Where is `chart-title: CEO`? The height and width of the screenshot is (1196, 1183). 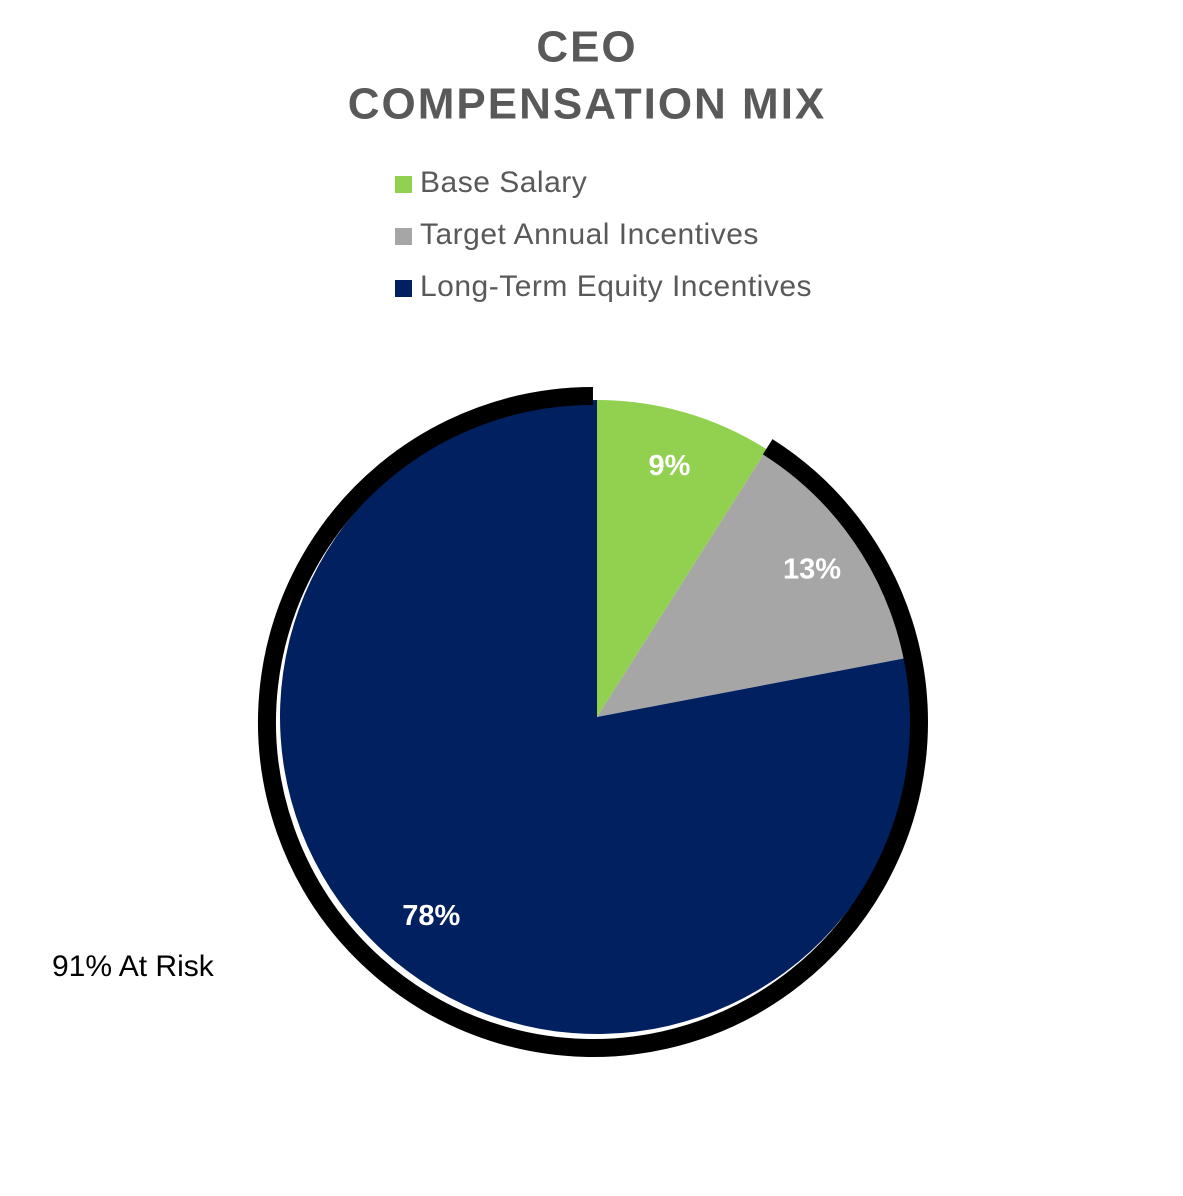 chart-title: CEO is located at coordinates (586, 47).